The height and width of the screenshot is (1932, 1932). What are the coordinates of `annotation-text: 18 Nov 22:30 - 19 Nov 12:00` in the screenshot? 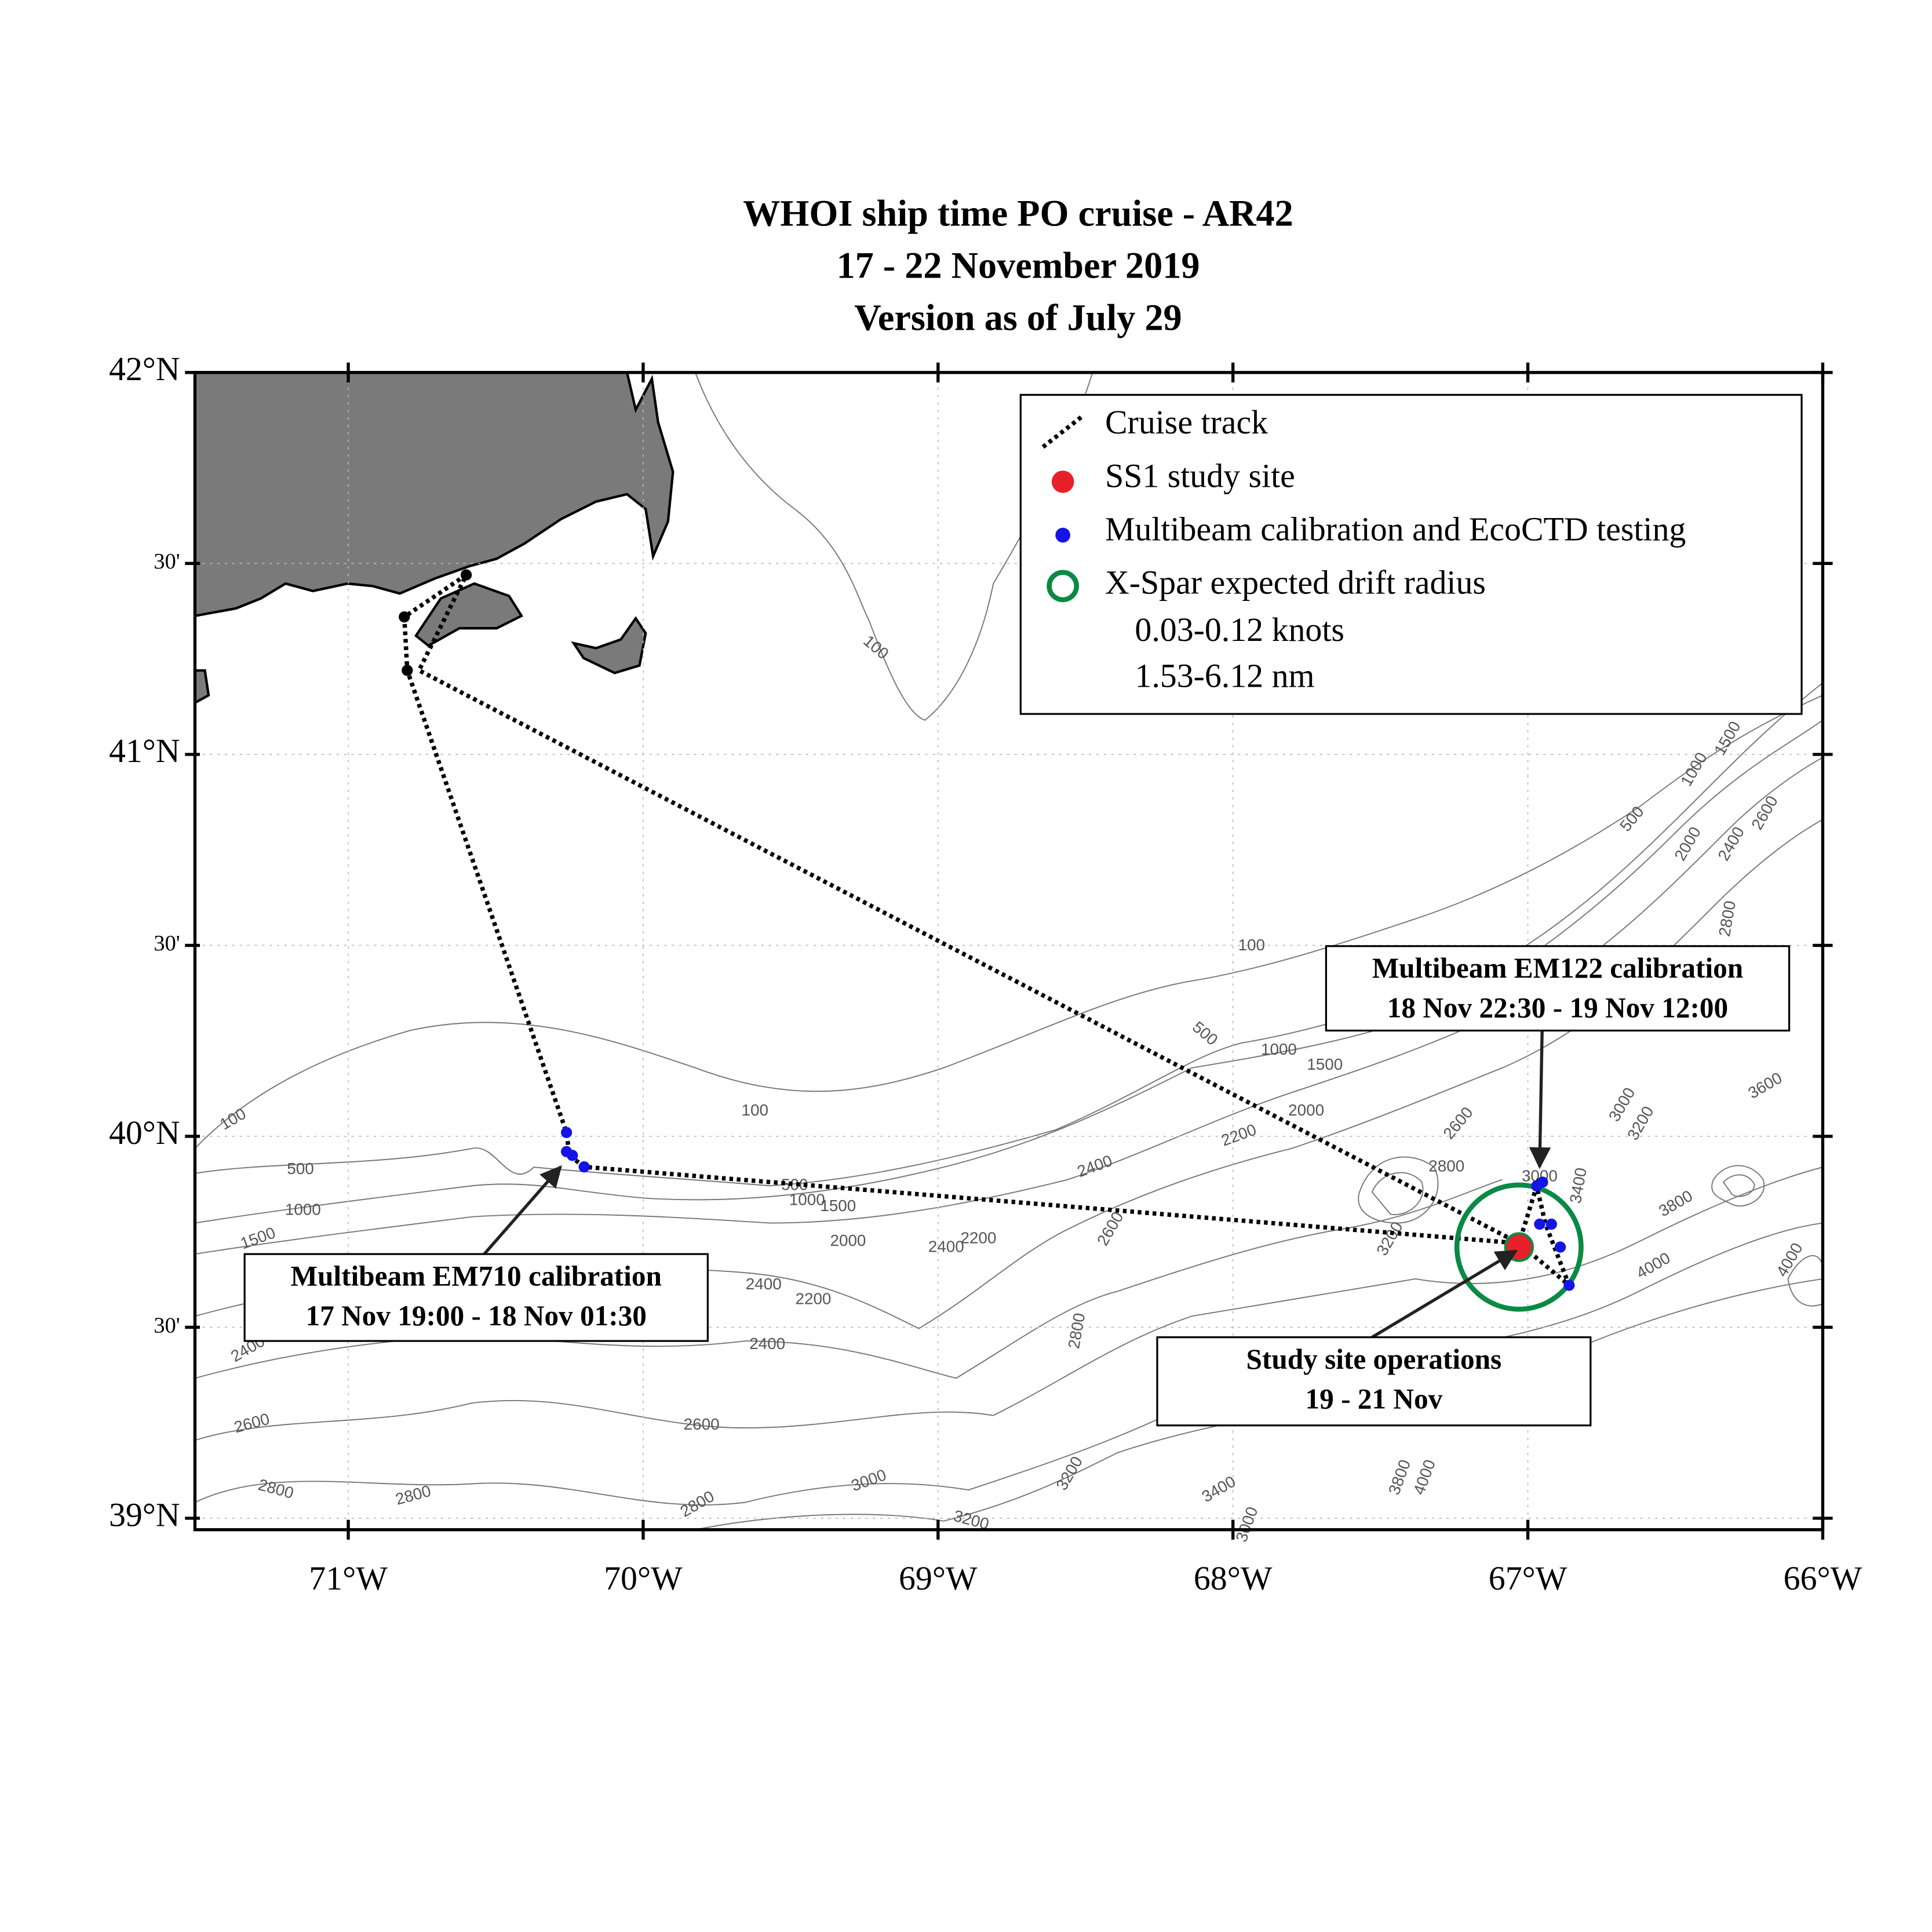 It's located at (1558, 1007).